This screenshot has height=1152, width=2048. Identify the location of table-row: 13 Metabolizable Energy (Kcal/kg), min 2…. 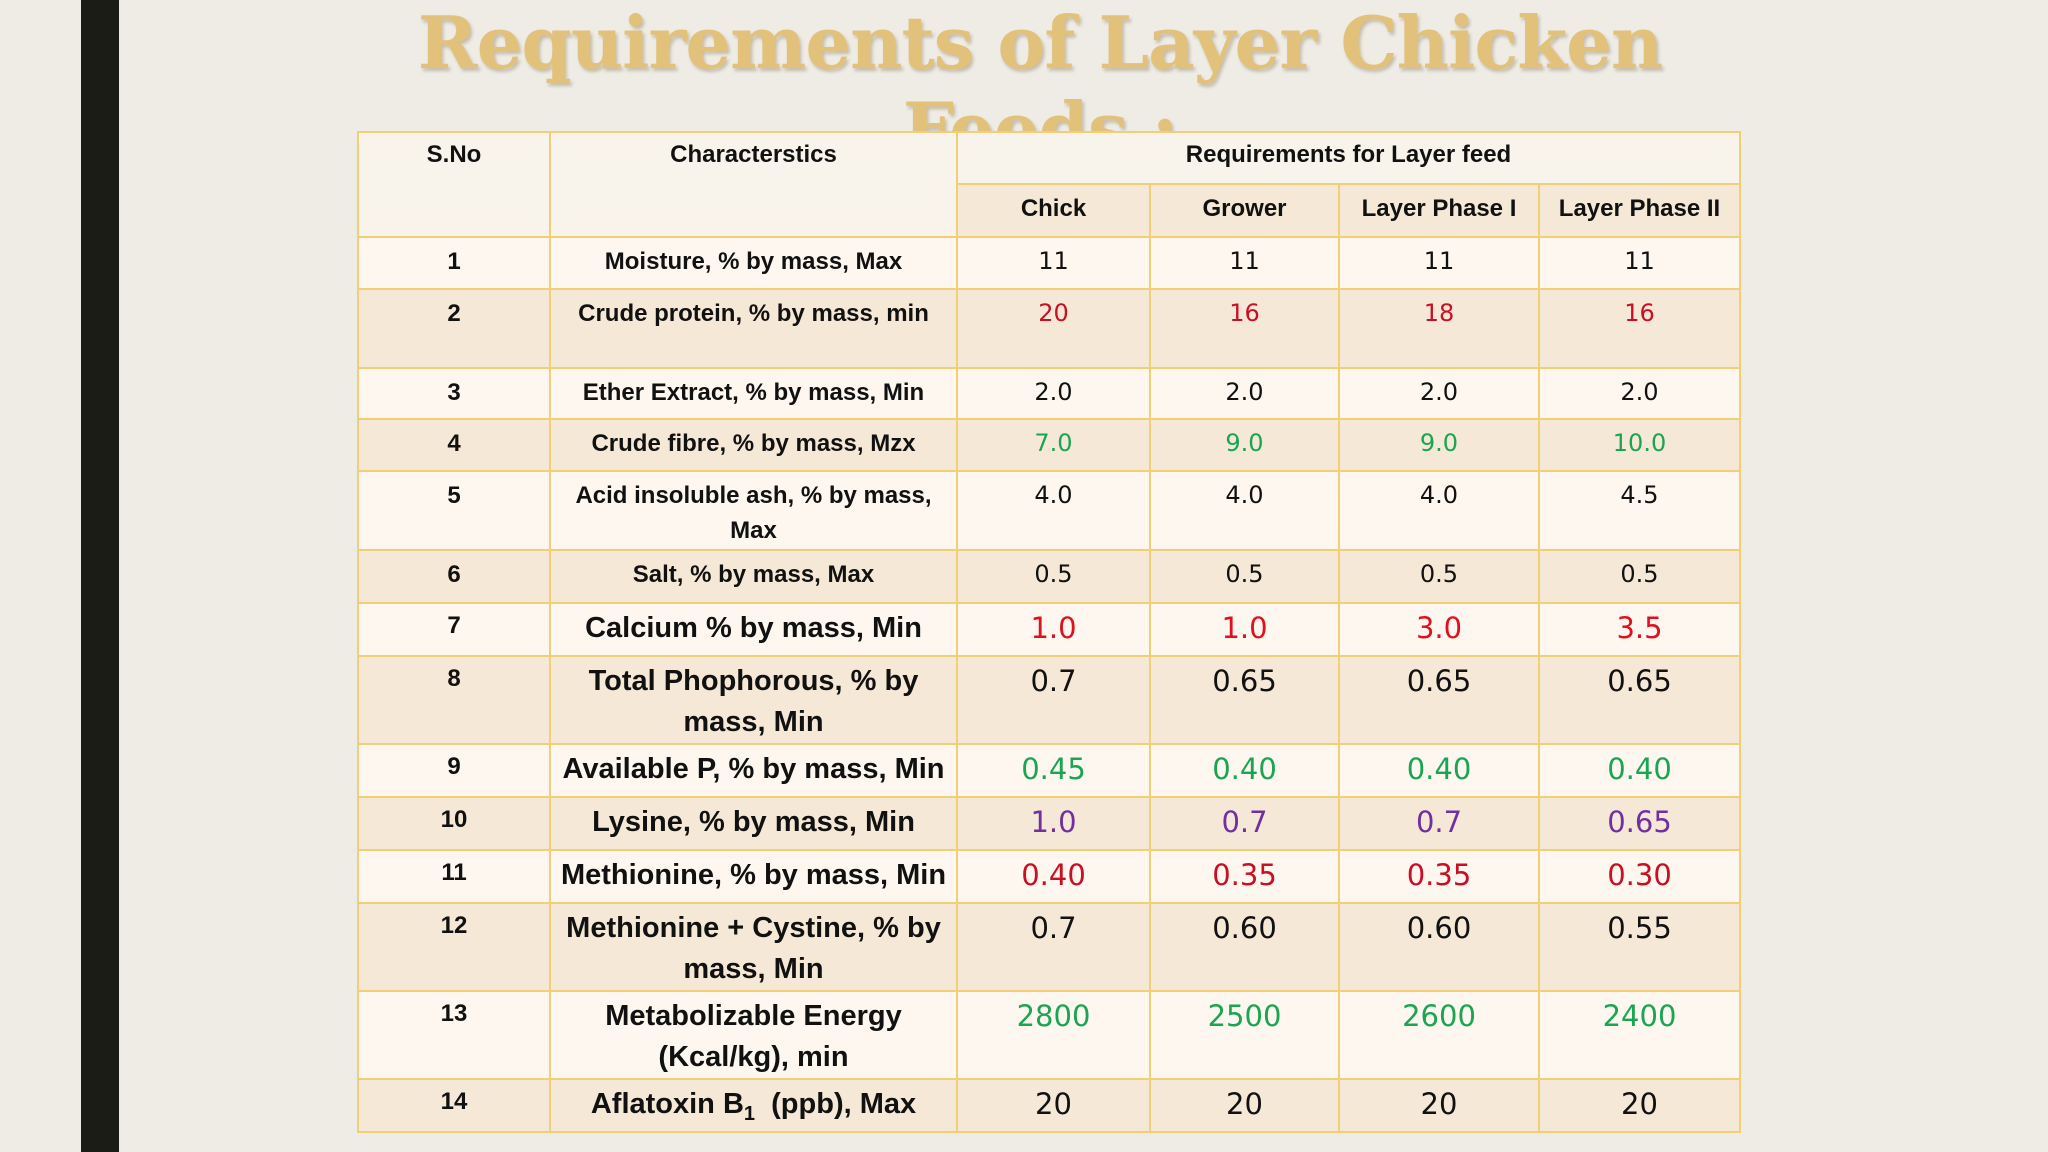
(1049, 1035).